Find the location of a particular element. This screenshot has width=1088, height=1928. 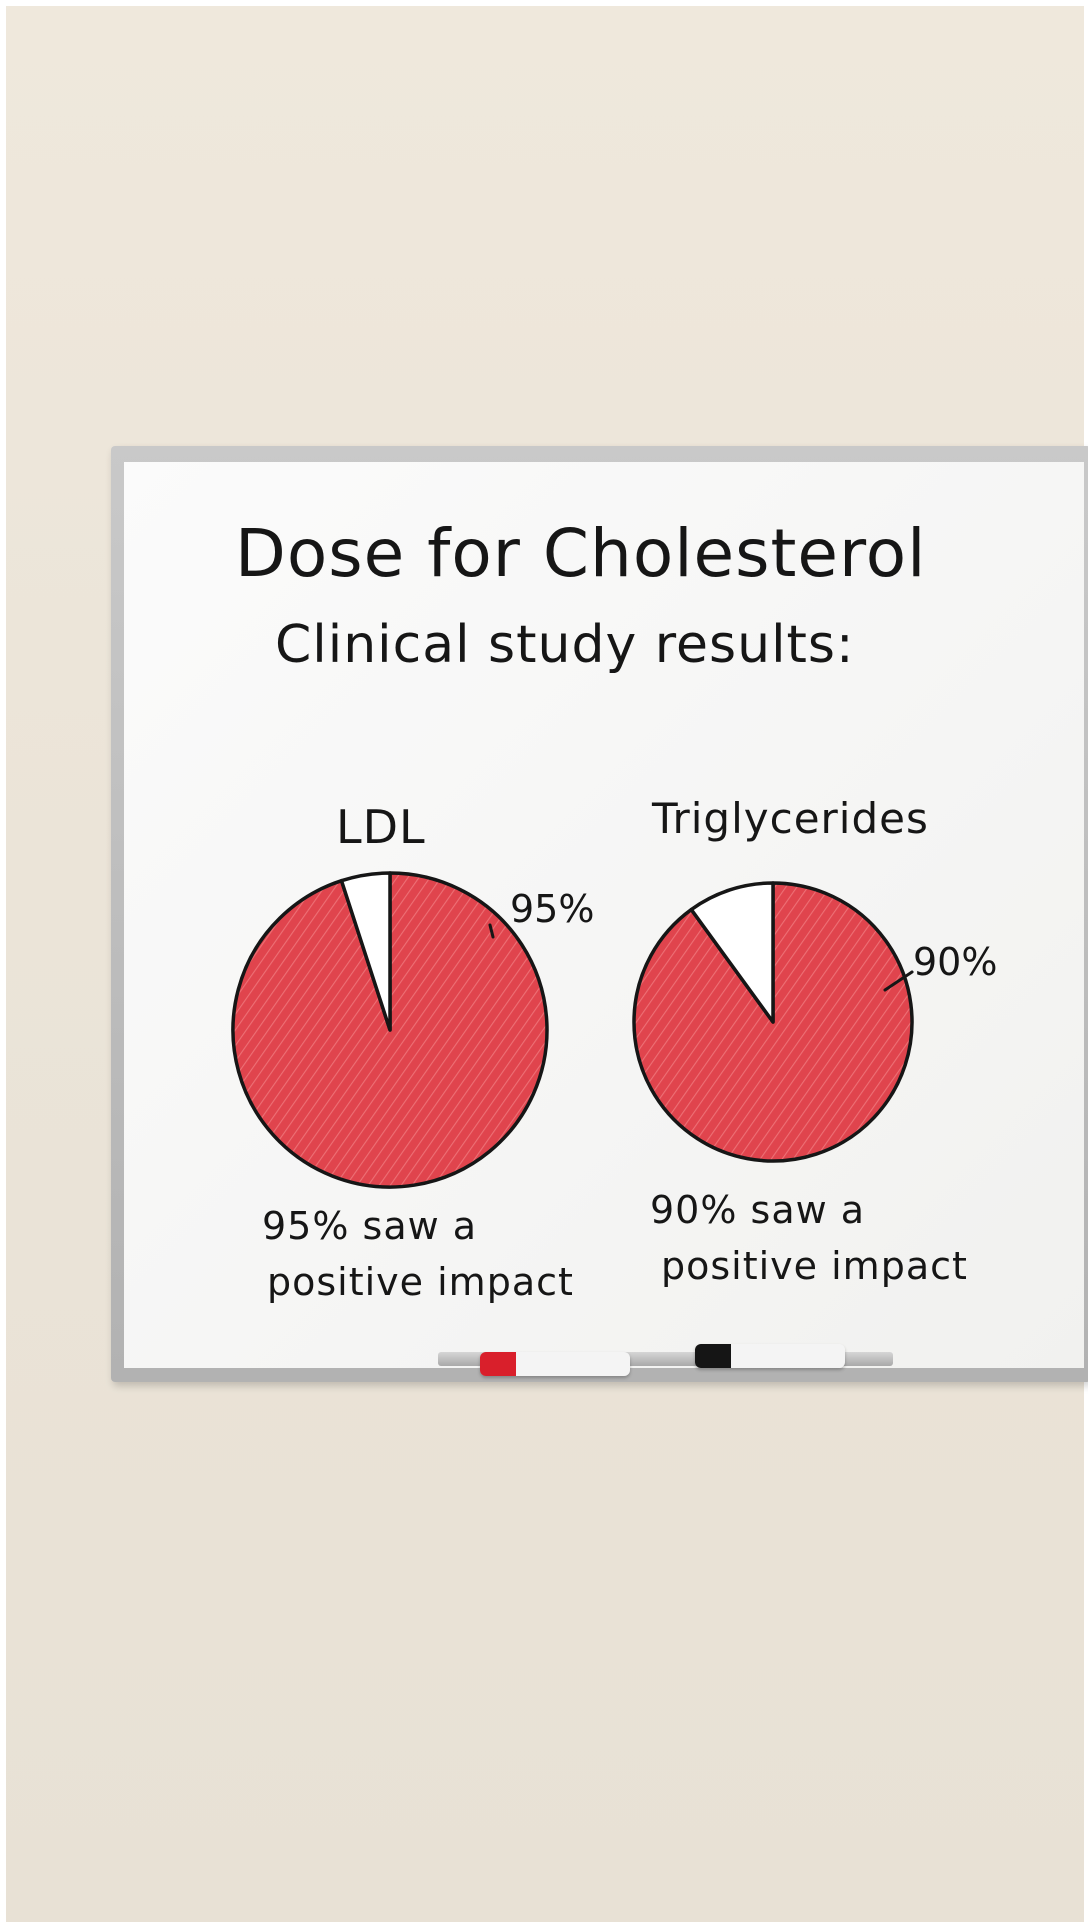

red-marker is located at coordinates (555, 1364).